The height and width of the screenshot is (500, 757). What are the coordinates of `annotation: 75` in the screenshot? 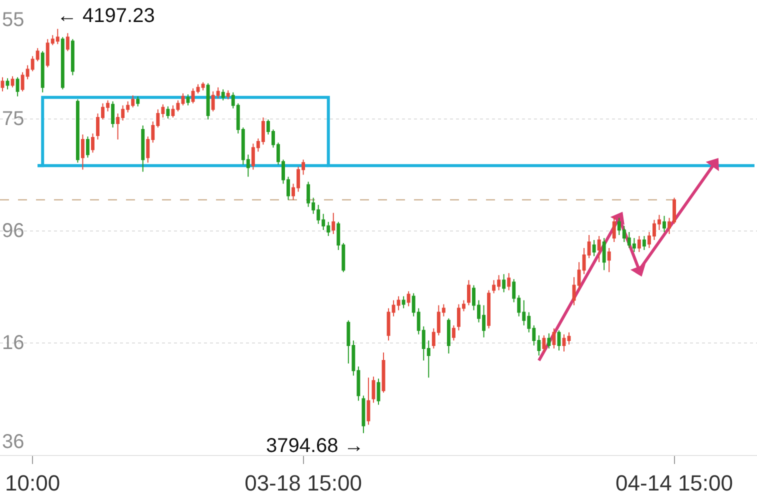 It's located at (13, 119).